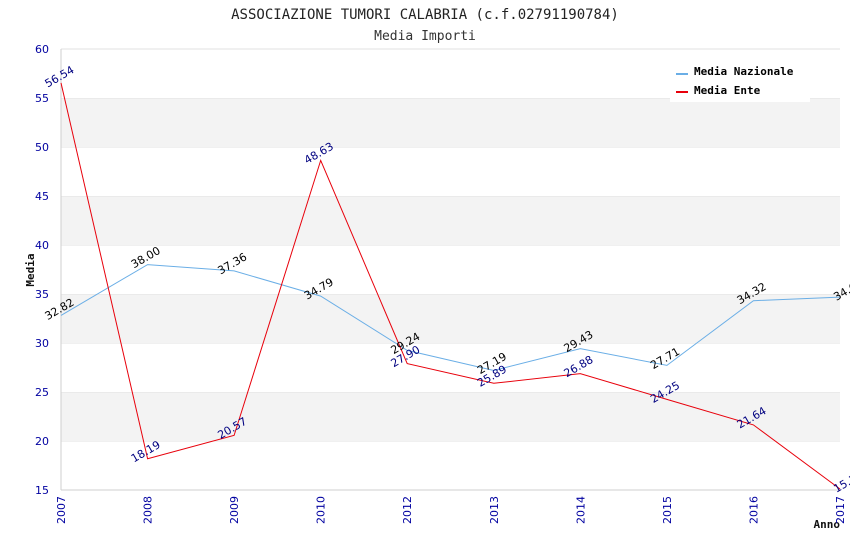 This screenshot has height=550, width=850. Describe the element at coordinates (30, 269) in the screenshot. I see `y-axis-title: Media` at that location.